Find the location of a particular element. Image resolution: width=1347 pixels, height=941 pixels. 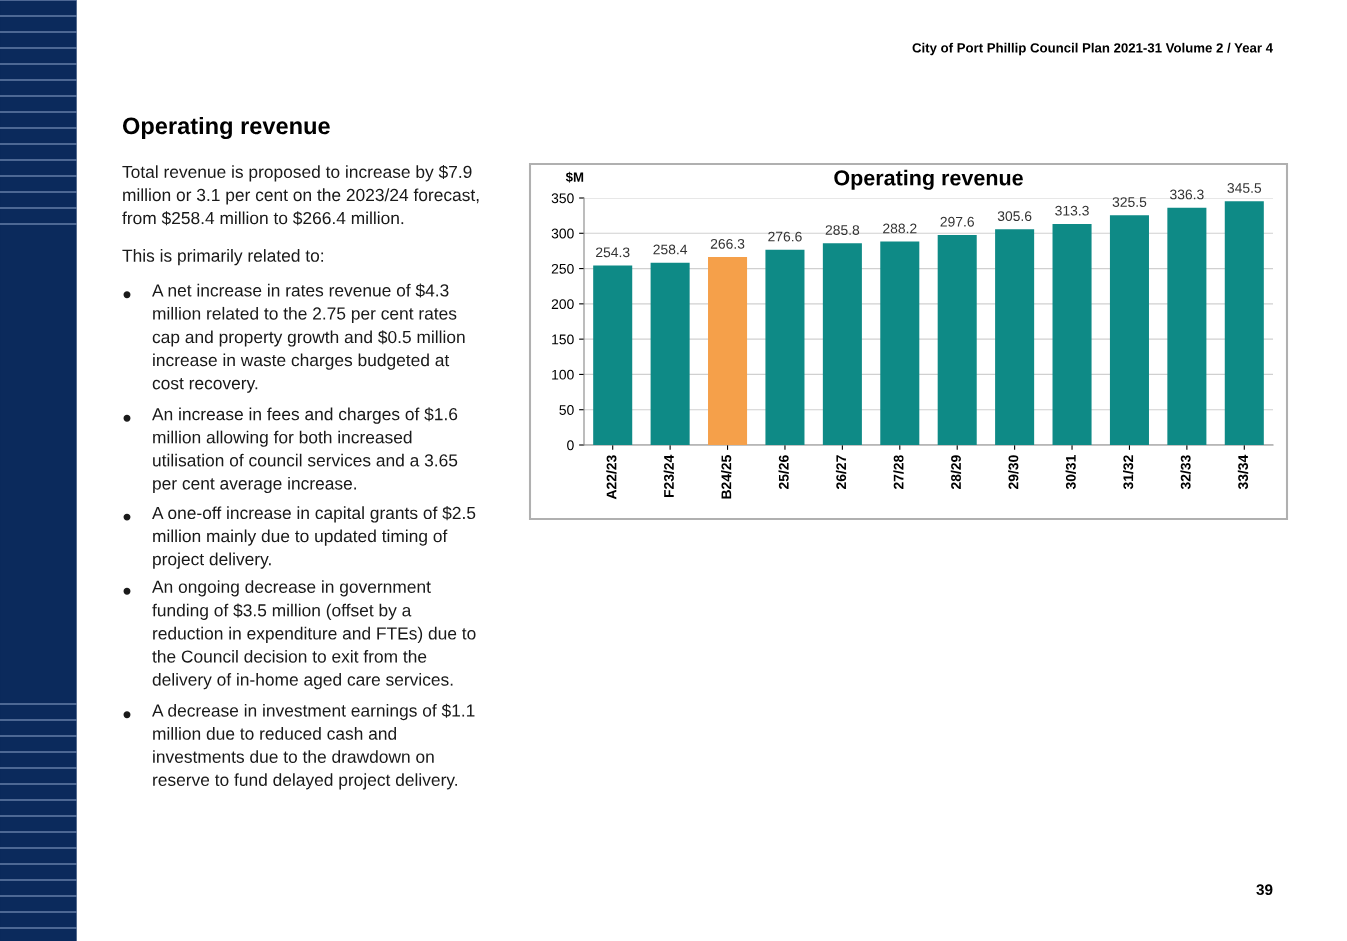

data-label: 258.4 is located at coordinates (670, 249).